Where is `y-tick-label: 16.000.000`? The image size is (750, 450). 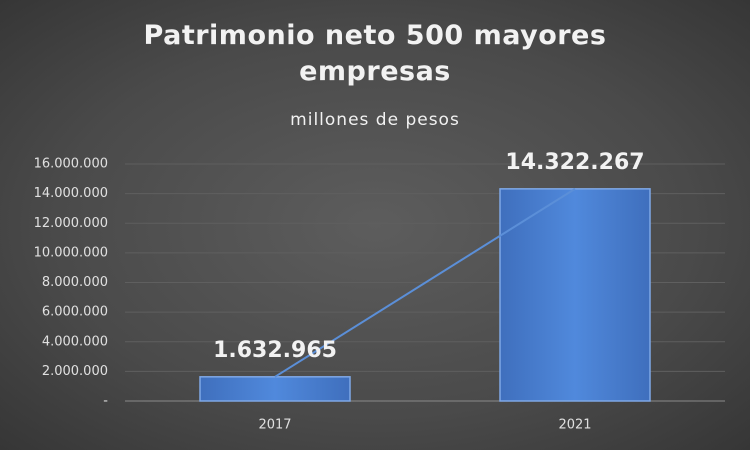
y-tick-label: 16.000.000 is located at coordinates (71, 164).